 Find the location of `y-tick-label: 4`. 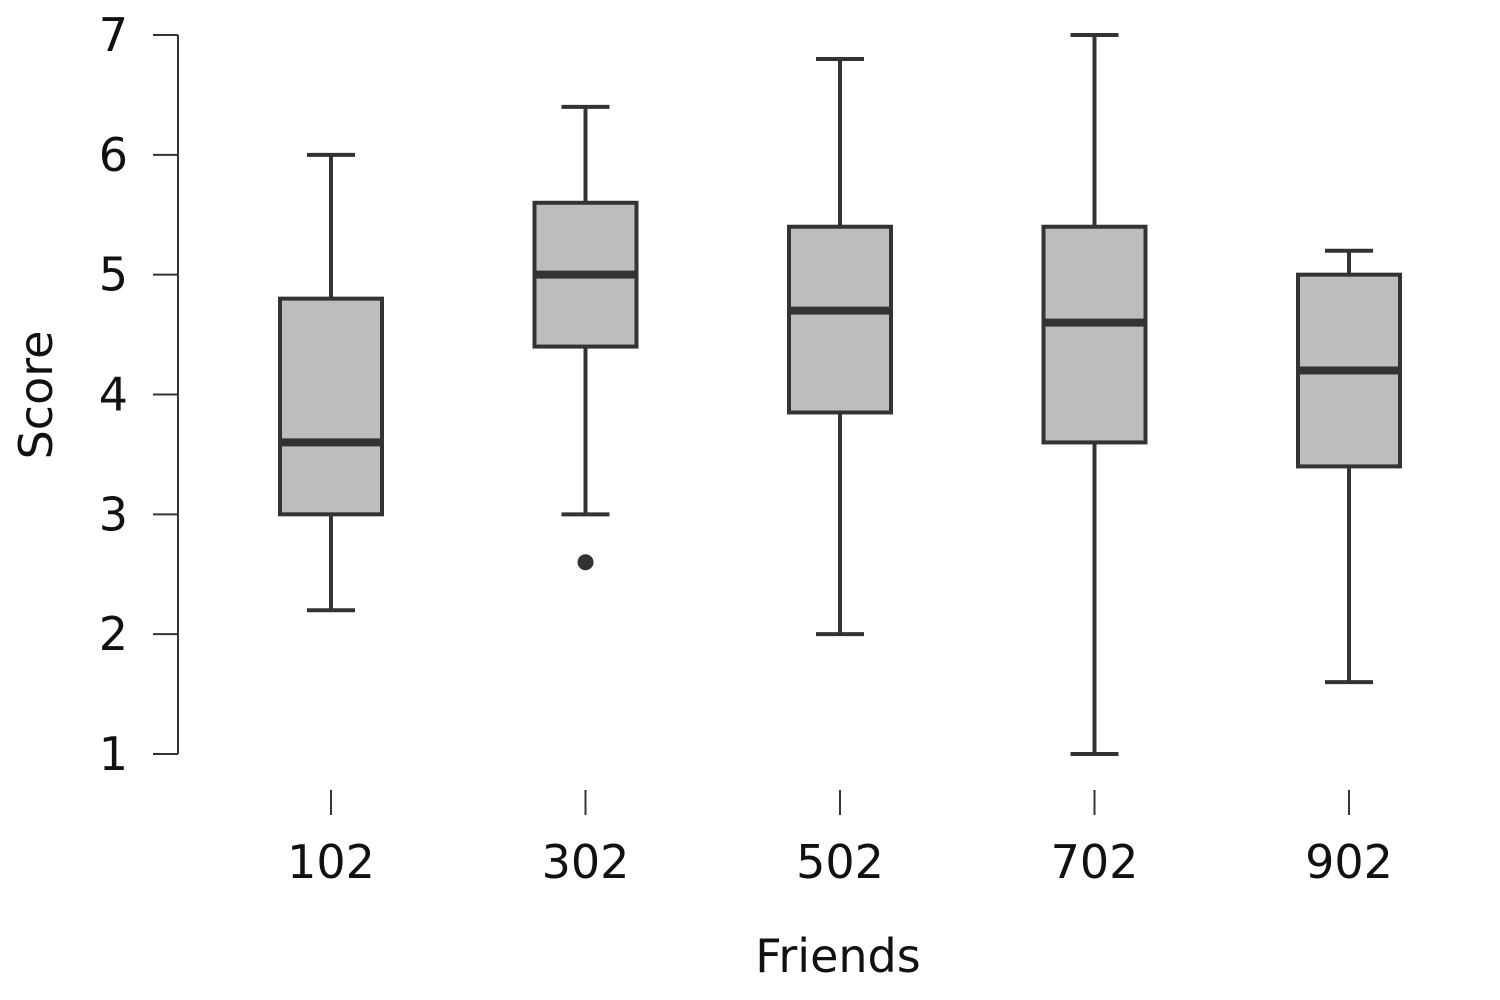

y-tick-label: 4 is located at coordinates (113, 395).